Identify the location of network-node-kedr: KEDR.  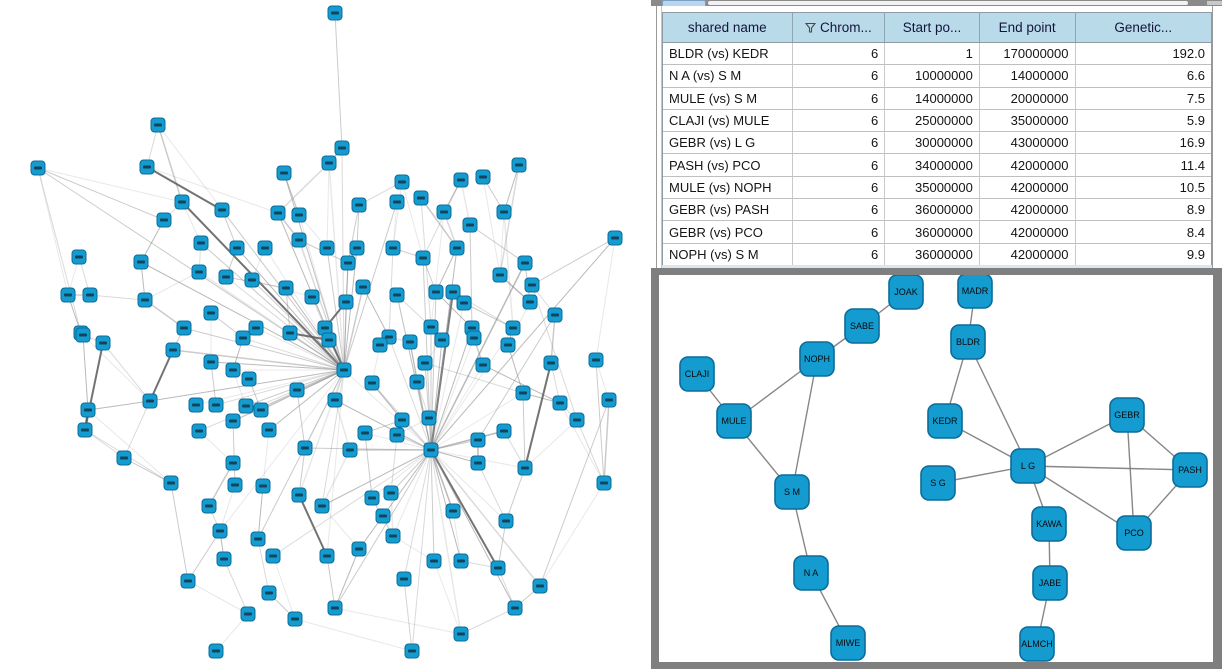
(945, 421).